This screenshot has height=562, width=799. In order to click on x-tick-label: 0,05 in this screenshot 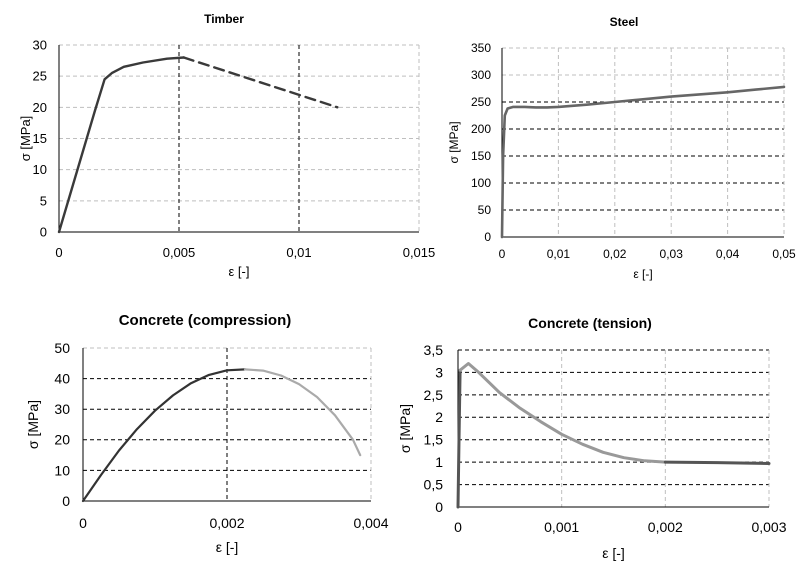, I will do `click(784, 254)`.